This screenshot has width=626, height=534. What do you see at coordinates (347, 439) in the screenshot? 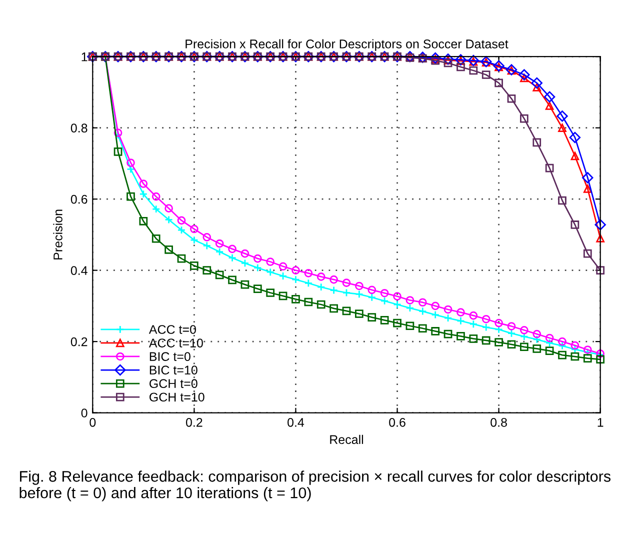
I see `x-axis-title: Recall` at bounding box center [347, 439].